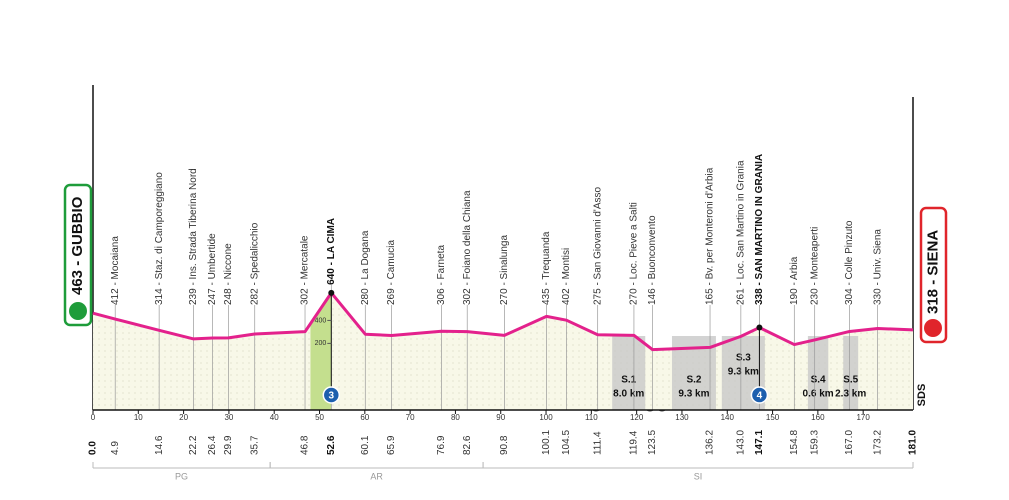  I want to click on y-tick-label: 400, so click(321, 320).